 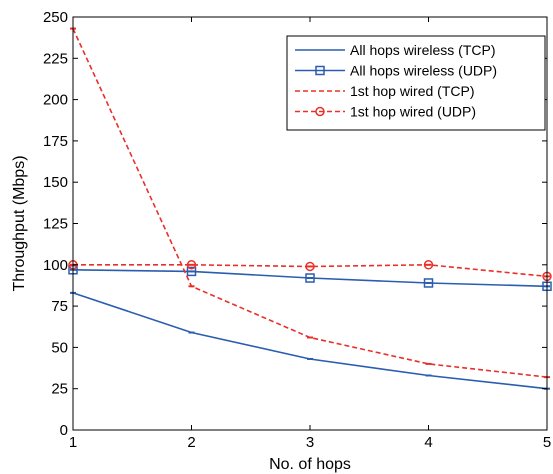 What do you see at coordinates (73, 442) in the screenshot?
I see `x-tick-label: 1` at bounding box center [73, 442].